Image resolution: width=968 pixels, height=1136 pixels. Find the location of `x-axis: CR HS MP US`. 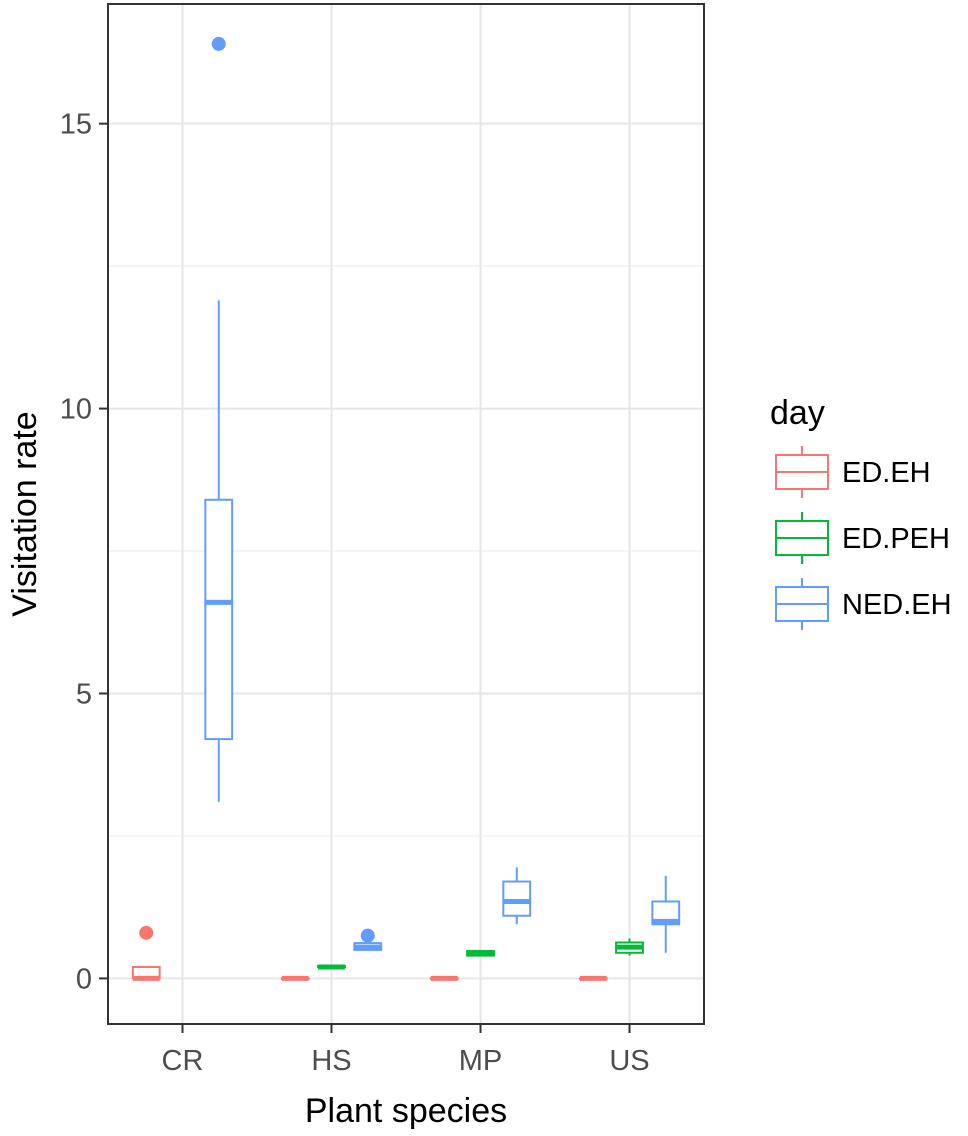

x-axis: CR HS MP US is located at coordinates (406, 1050).